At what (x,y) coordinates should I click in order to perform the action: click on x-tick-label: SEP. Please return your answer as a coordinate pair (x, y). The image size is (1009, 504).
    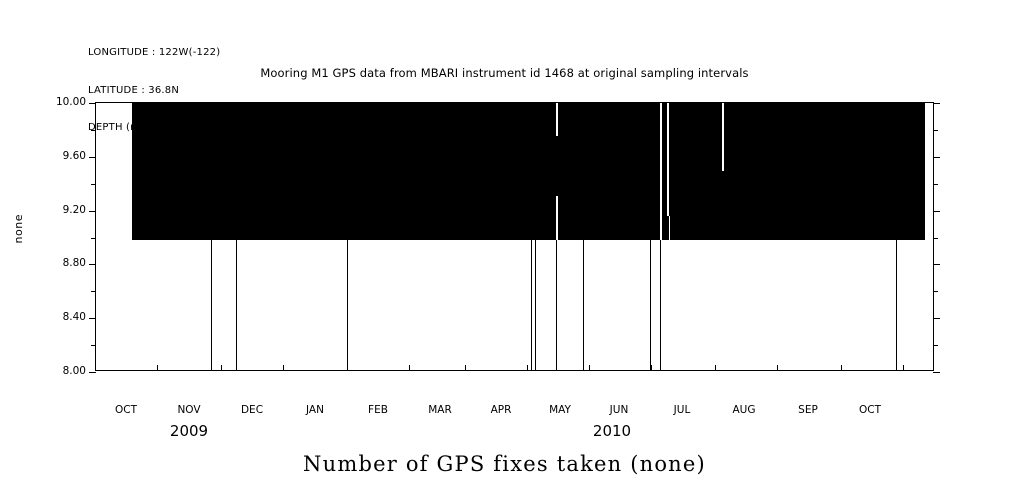
    Looking at the image, I should click on (808, 410).